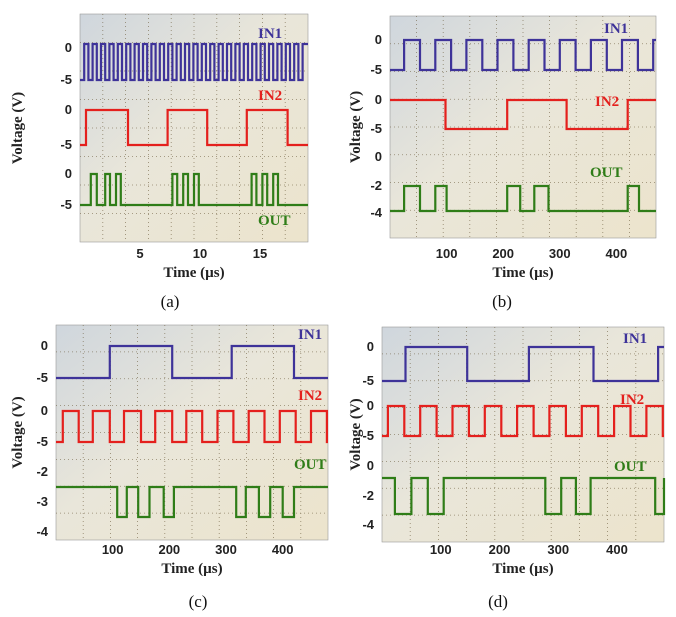 The height and width of the screenshot is (617, 676). Describe the element at coordinates (260, 253) in the screenshot. I see `x-tick-label: 15` at that location.